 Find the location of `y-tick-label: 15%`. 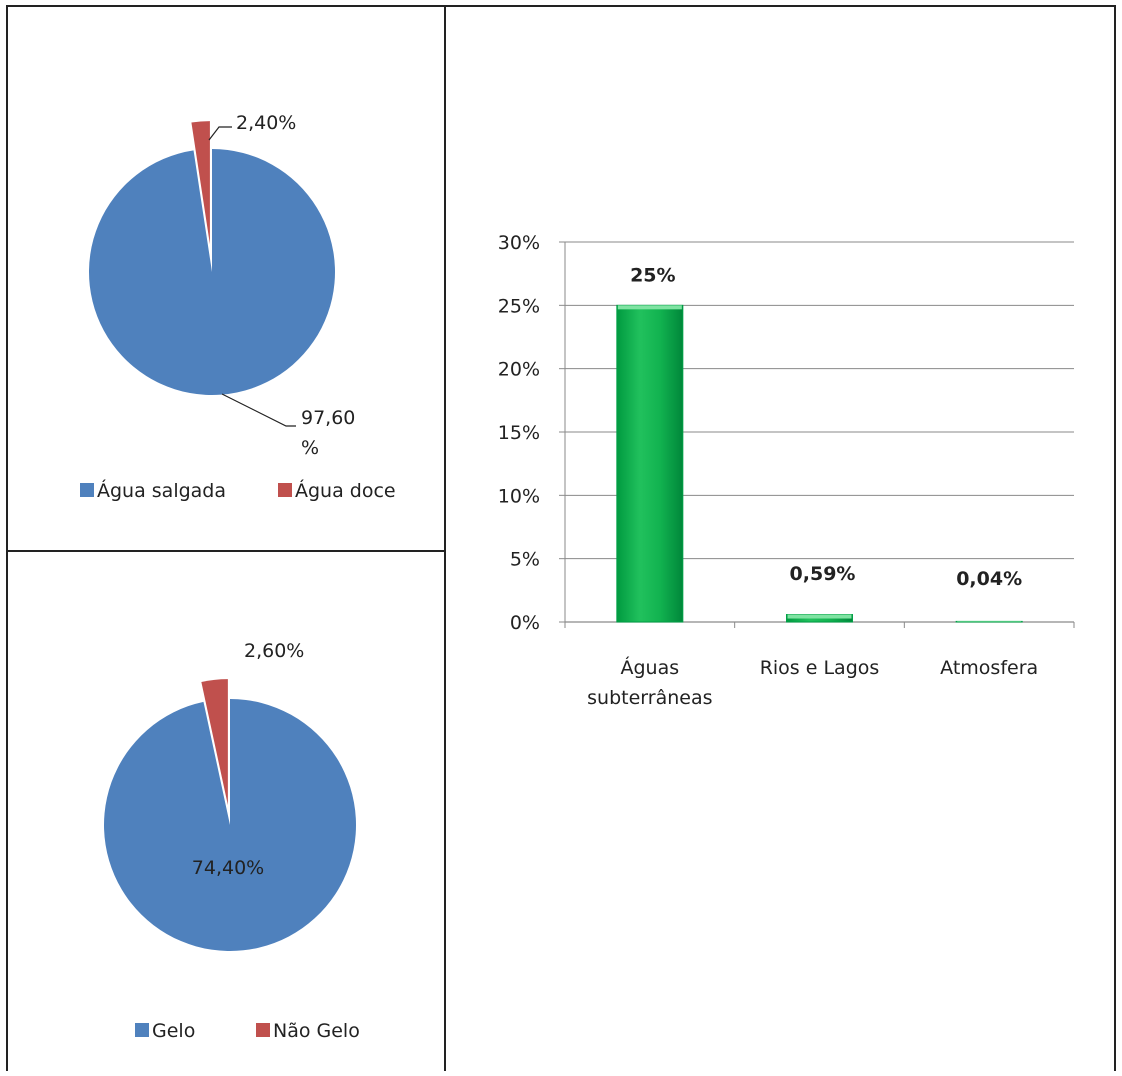

y-tick-label: 15% is located at coordinates (519, 433).